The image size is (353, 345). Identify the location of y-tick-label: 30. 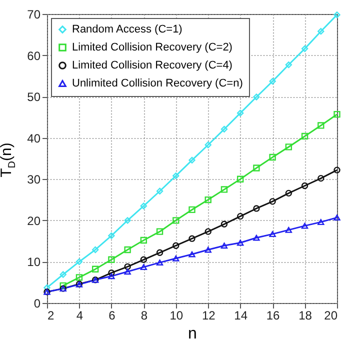
(34, 179).